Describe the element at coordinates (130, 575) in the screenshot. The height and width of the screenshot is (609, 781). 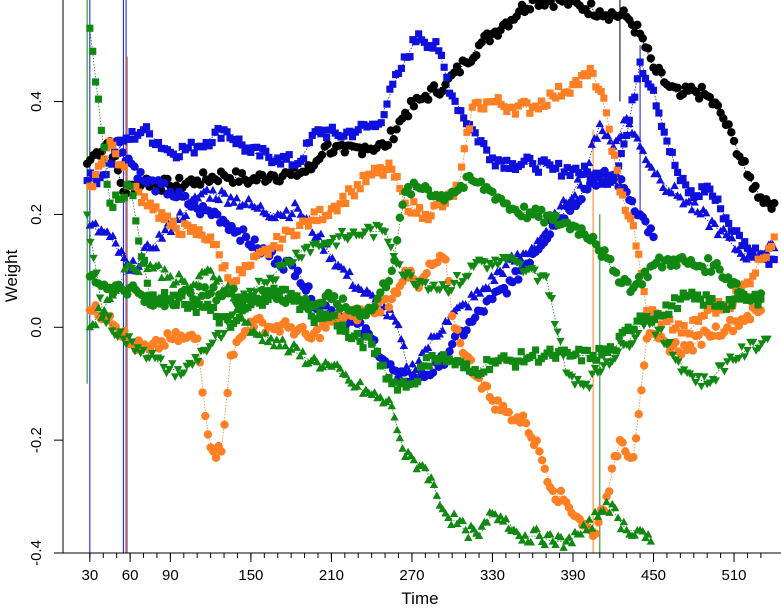
I see `x-tick-label-1: 60` at that location.